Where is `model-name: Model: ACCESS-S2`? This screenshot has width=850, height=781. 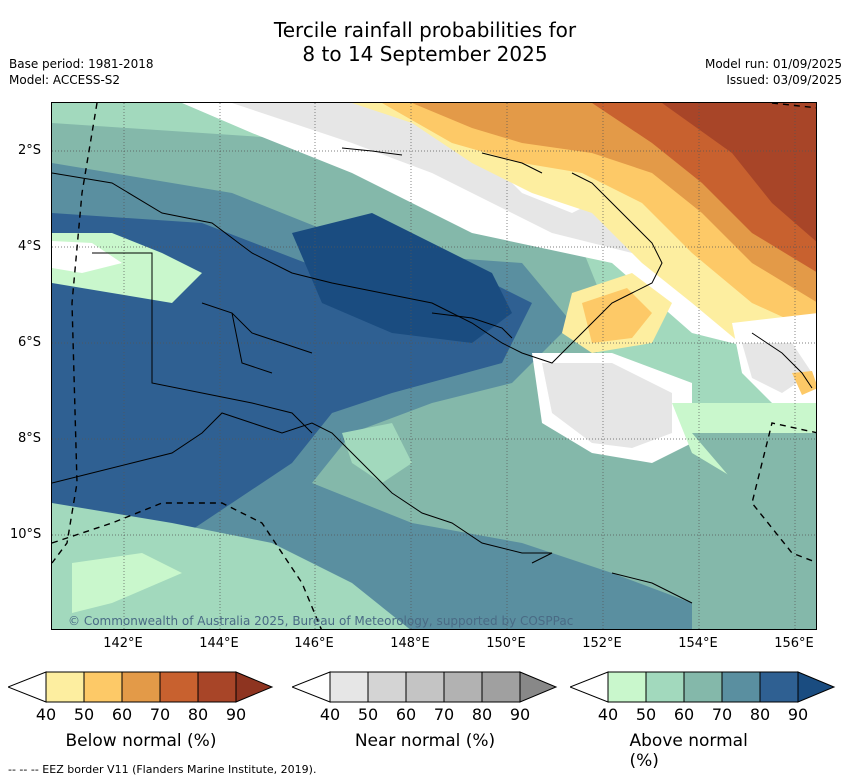 model-name: Model: ACCESS-S2 is located at coordinates (65, 80).